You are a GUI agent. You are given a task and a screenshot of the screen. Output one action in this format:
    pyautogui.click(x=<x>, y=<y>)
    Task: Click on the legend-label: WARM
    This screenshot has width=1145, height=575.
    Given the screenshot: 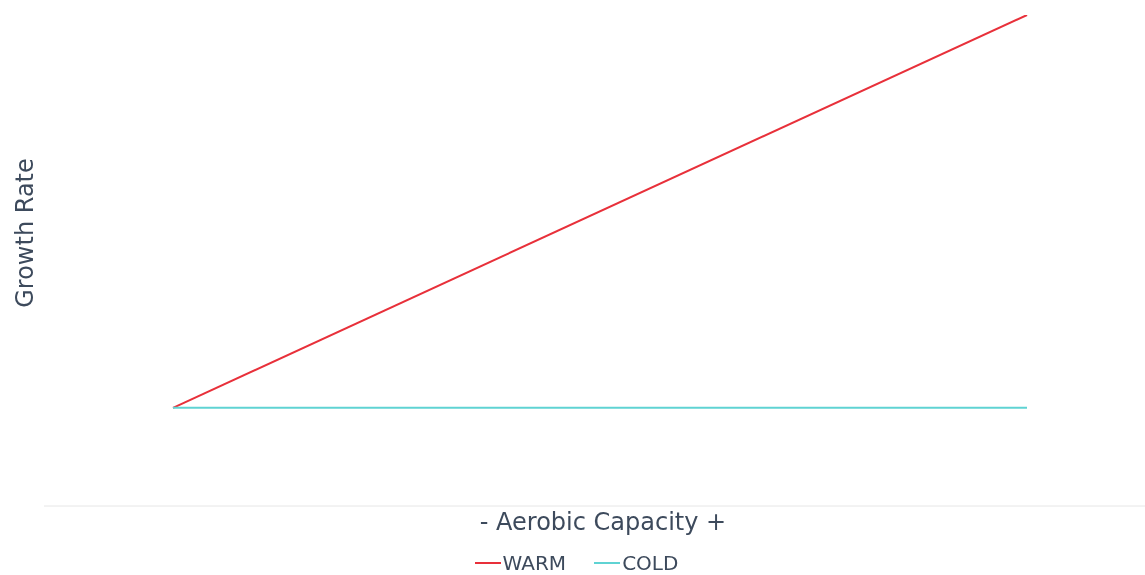 What is the action you would take?
    pyautogui.click(x=534, y=563)
    